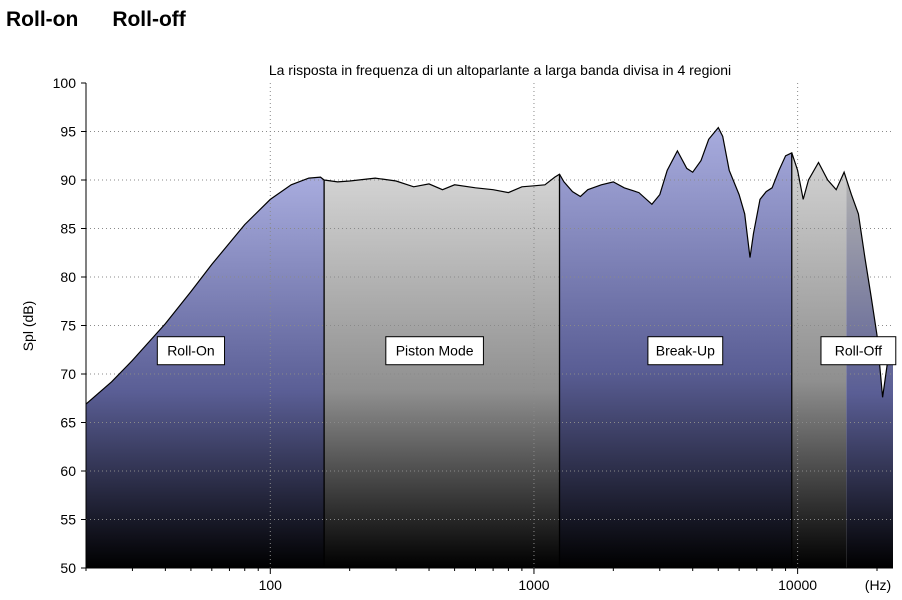 The height and width of the screenshot is (600, 902). I want to click on y-tick-label: 60, so click(68, 471).